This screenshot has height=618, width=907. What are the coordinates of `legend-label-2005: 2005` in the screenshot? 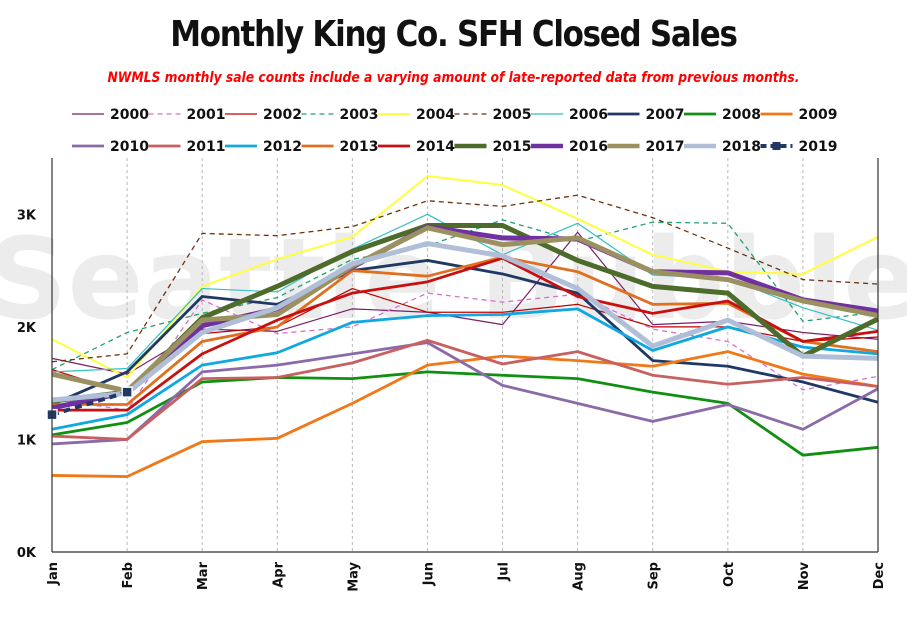 It's located at (512, 115).